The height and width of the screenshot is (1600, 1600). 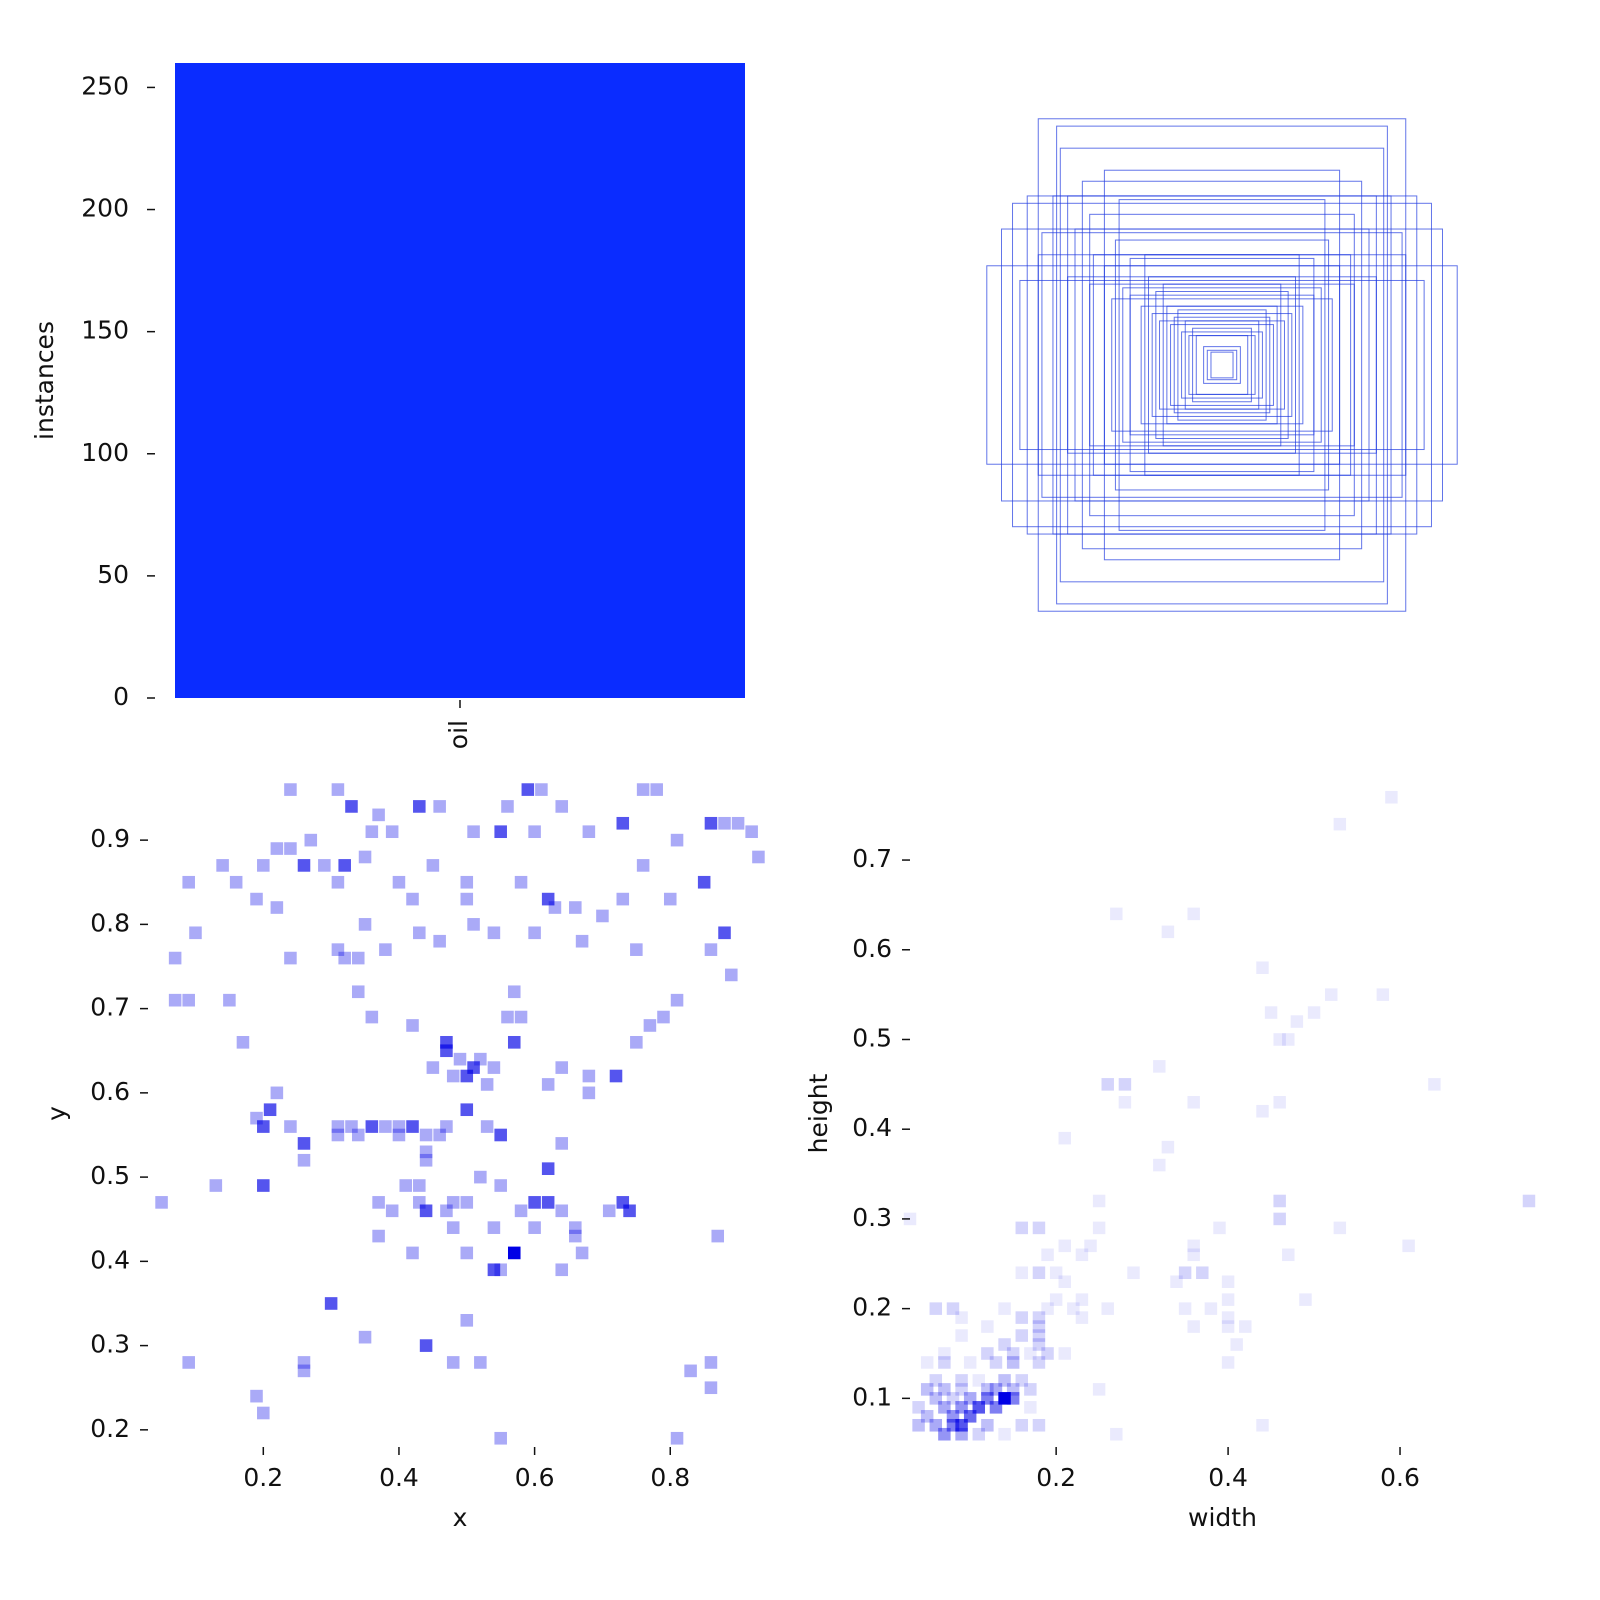 What do you see at coordinates (1056, 1477) in the screenshot?
I see `x-tick-label: 0.2` at bounding box center [1056, 1477].